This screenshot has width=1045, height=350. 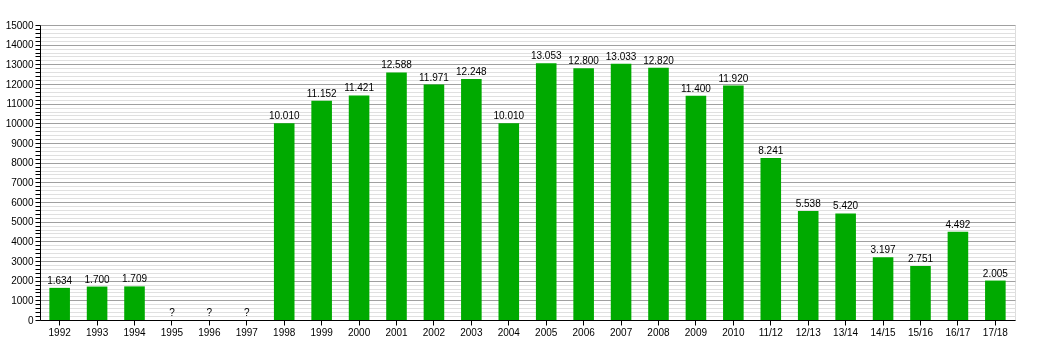 I want to click on y-tick-label: 2000, so click(x=22, y=281).